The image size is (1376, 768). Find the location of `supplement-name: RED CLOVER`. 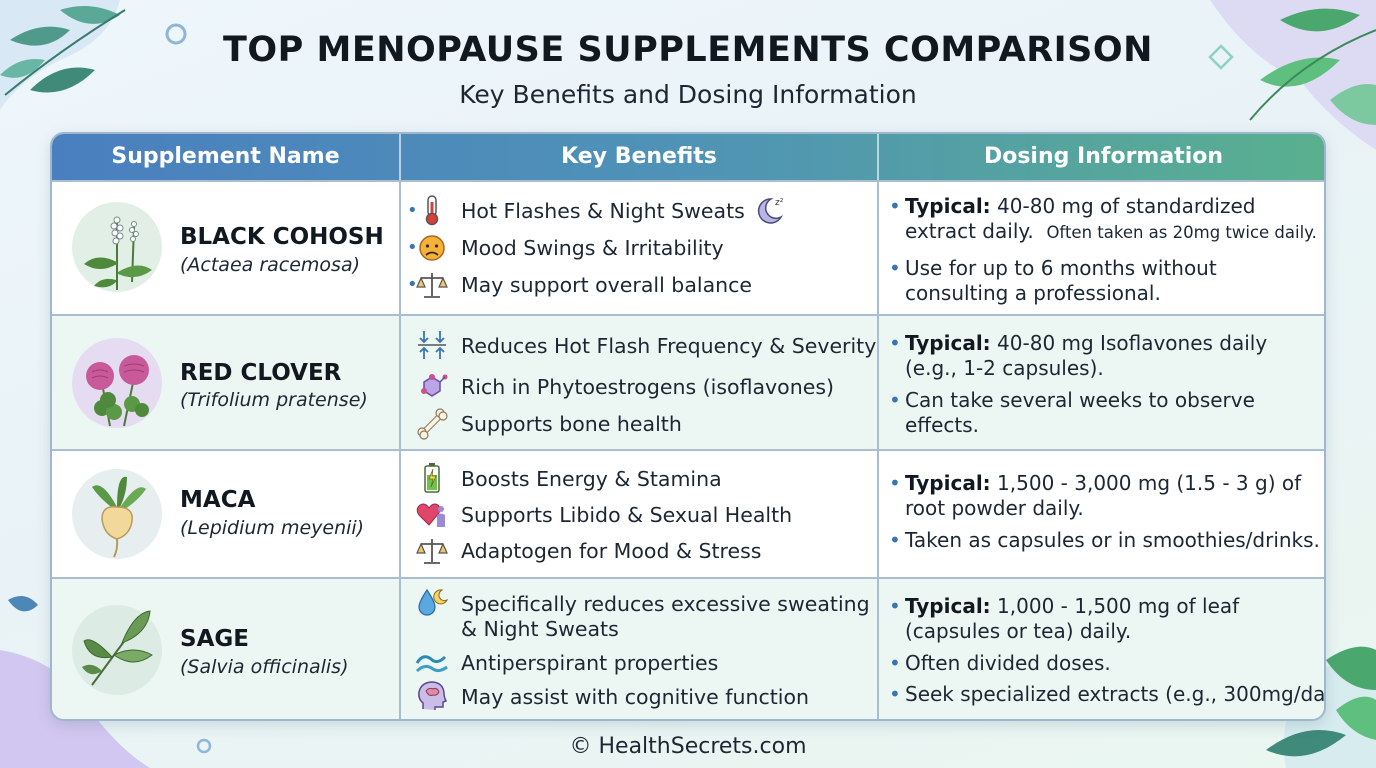

supplement-name: RED CLOVER is located at coordinates (261, 373).